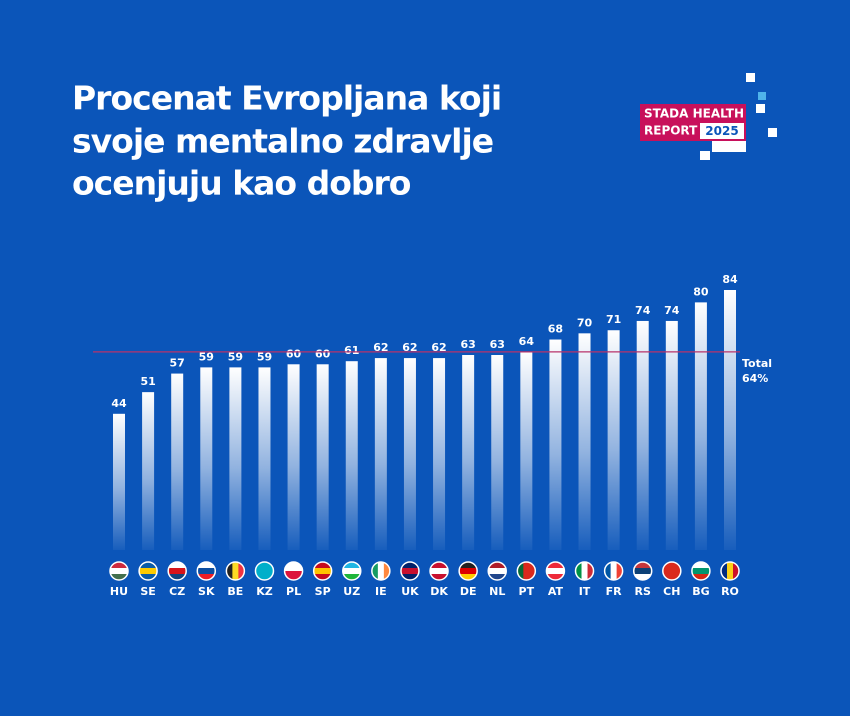 Image resolution: width=850 pixels, height=716 pixels. What do you see at coordinates (497, 344) in the screenshot?
I see `value-label: 63` at bounding box center [497, 344].